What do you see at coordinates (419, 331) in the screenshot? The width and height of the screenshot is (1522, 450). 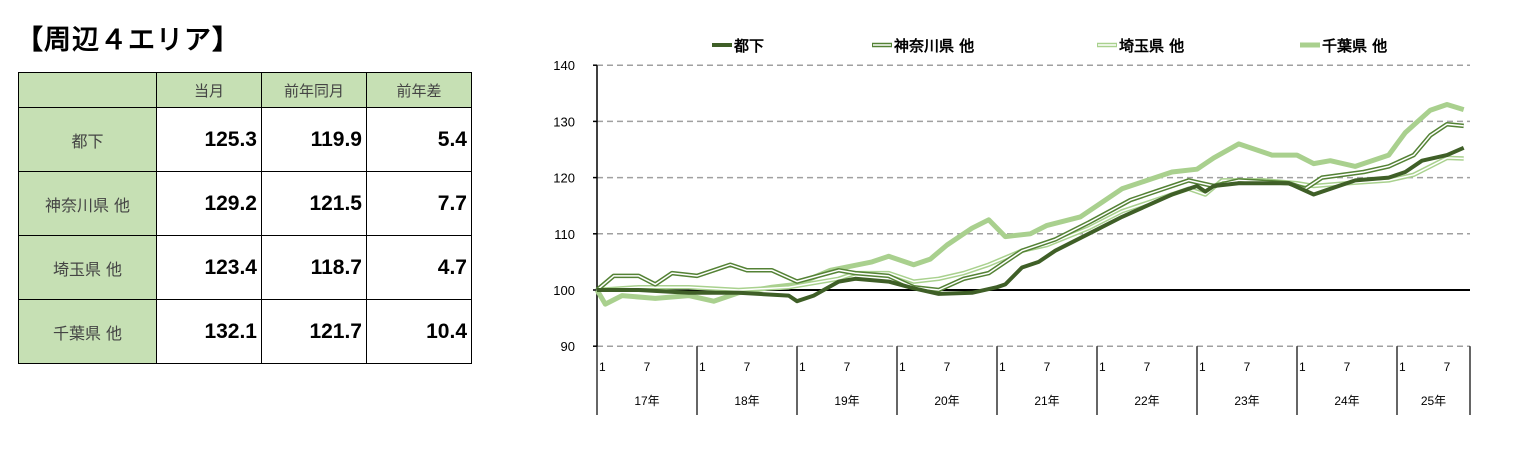 I see `cell-diff: 10.4` at bounding box center [419, 331].